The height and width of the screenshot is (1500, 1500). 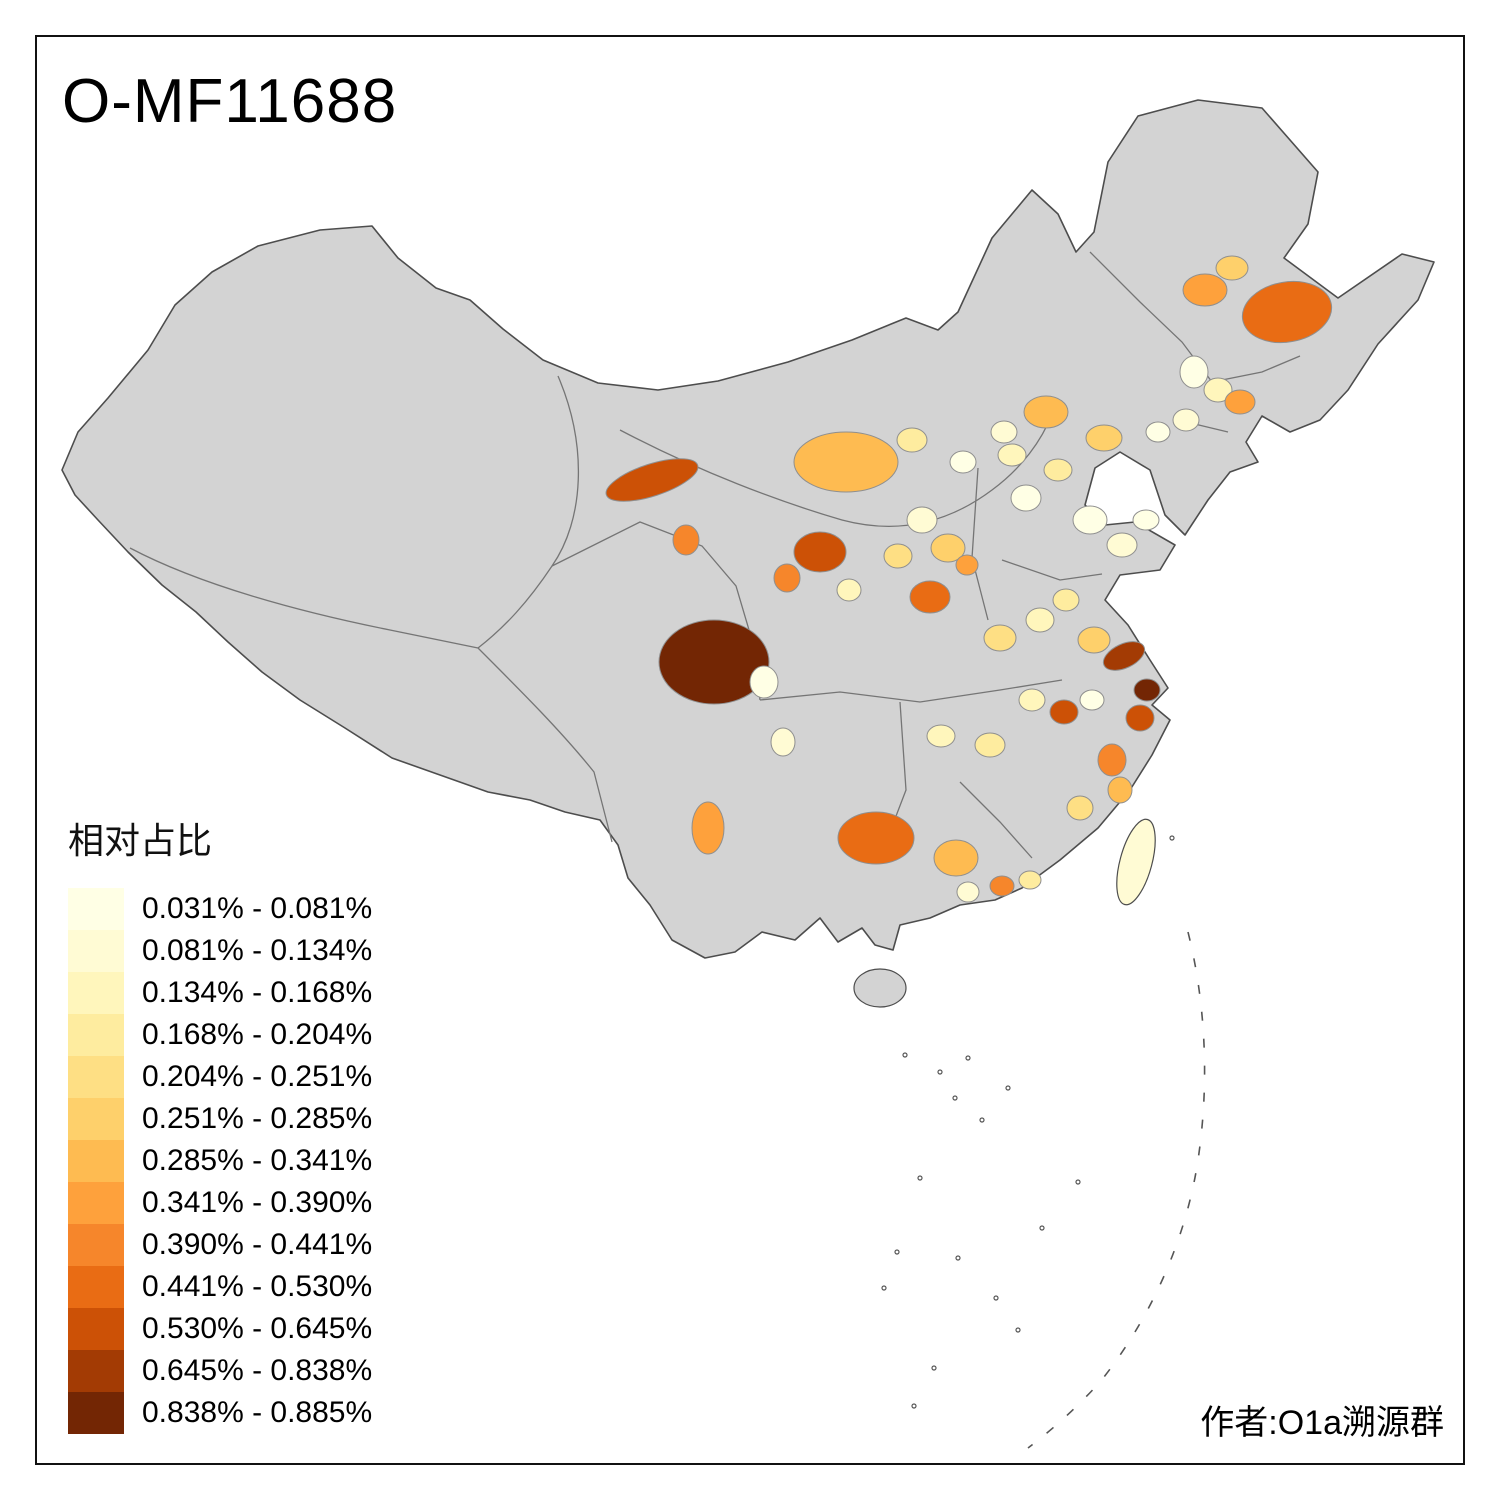 What do you see at coordinates (257, 1328) in the screenshot?
I see `legend-label: 0.530% - 0.645%` at bounding box center [257, 1328].